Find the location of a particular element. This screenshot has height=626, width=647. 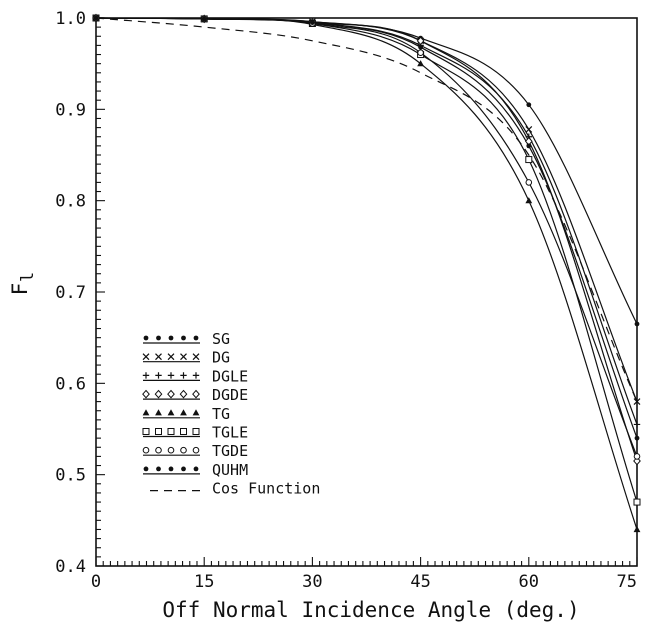

legend-item-tg: TG is located at coordinates (186, 414).